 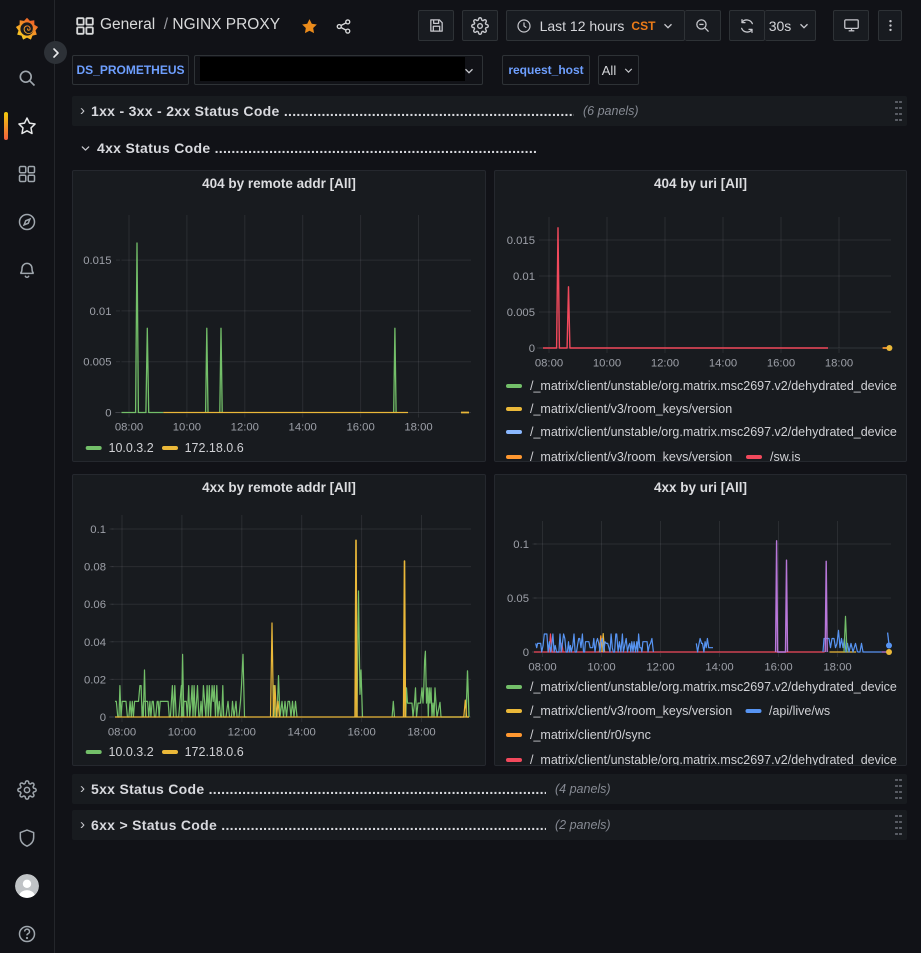 What do you see at coordinates (95, 680) in the screenshot?
I see `svg-text: 0.02` at bounding box center [95, 680].